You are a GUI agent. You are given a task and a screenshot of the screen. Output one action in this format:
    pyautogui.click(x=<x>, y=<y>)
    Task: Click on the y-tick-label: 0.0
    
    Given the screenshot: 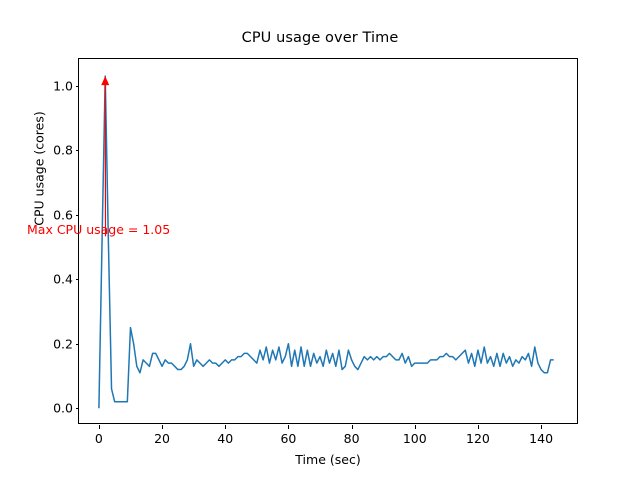 What is the action you would take?
    pyautogui.click(x=63, y=408)
    